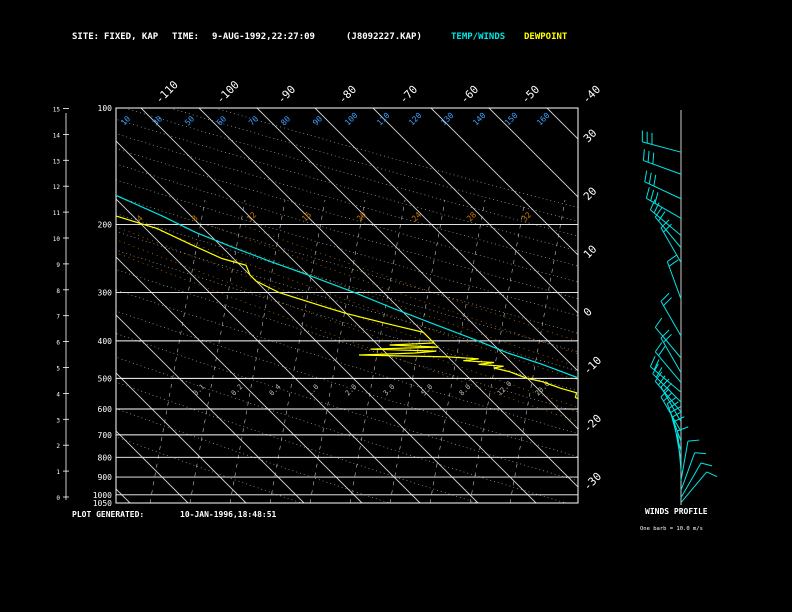 The image size is (792, 612). Describe the element at coordinates (465, 390) in the screenshot. I see `mixing-ratio-label: 8.0` at that location.